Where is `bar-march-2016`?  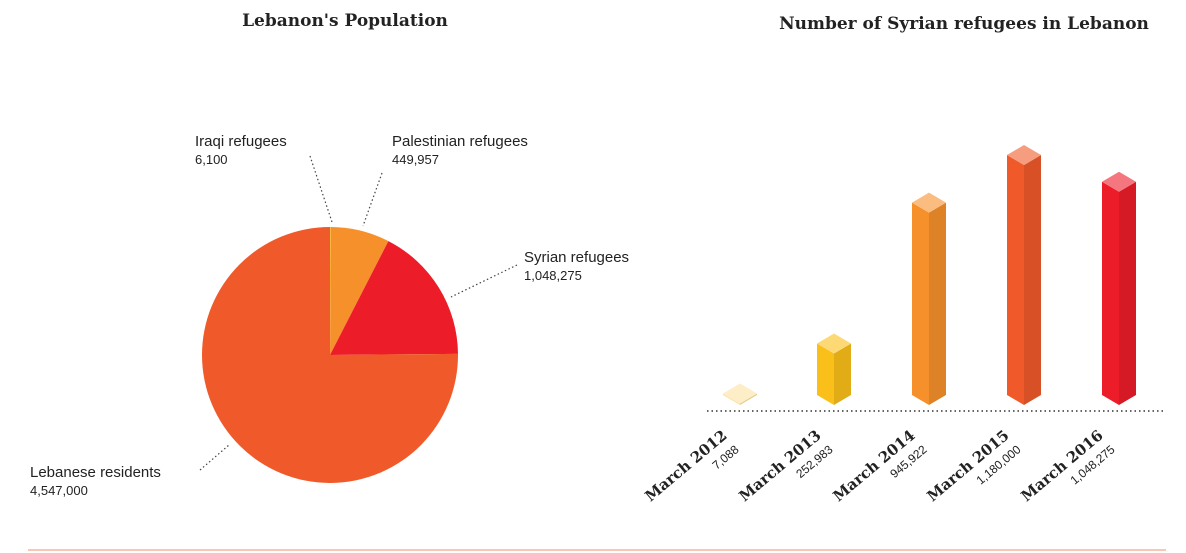
bar-march-2016 is located at coordinates (1119, 288).